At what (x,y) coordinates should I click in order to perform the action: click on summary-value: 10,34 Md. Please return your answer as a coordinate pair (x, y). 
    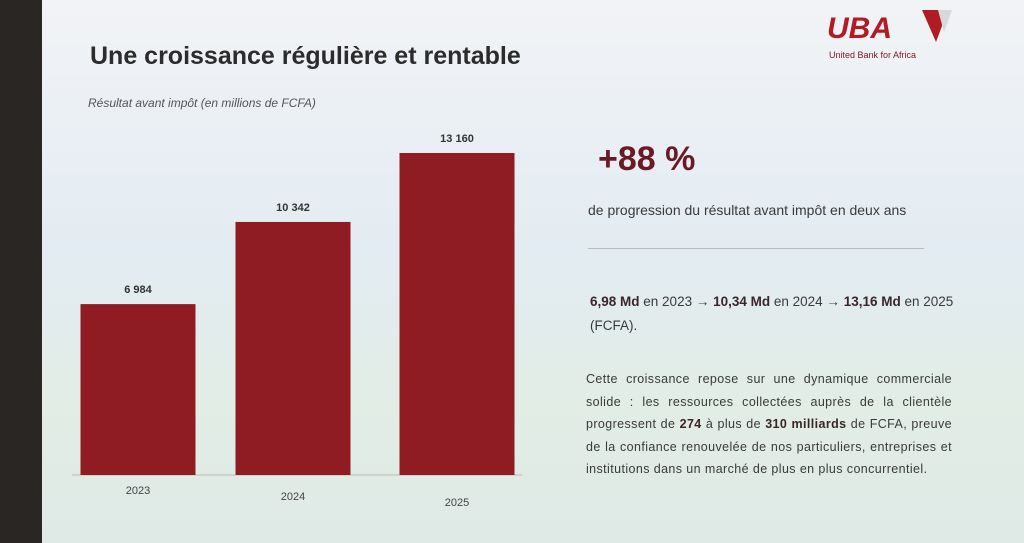
    Looking at the image, I should click on (742, 301).